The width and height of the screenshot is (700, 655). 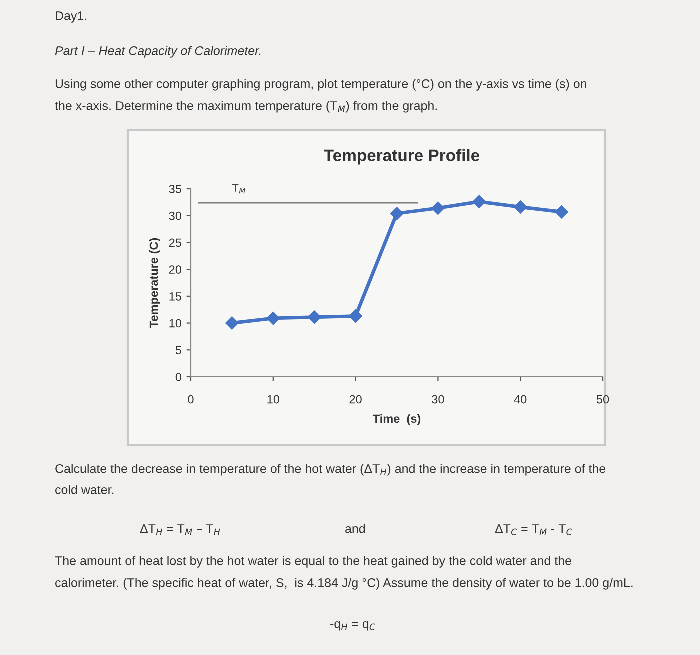 I want to click on x-tick-label: 20, so click(x=356, y=399).